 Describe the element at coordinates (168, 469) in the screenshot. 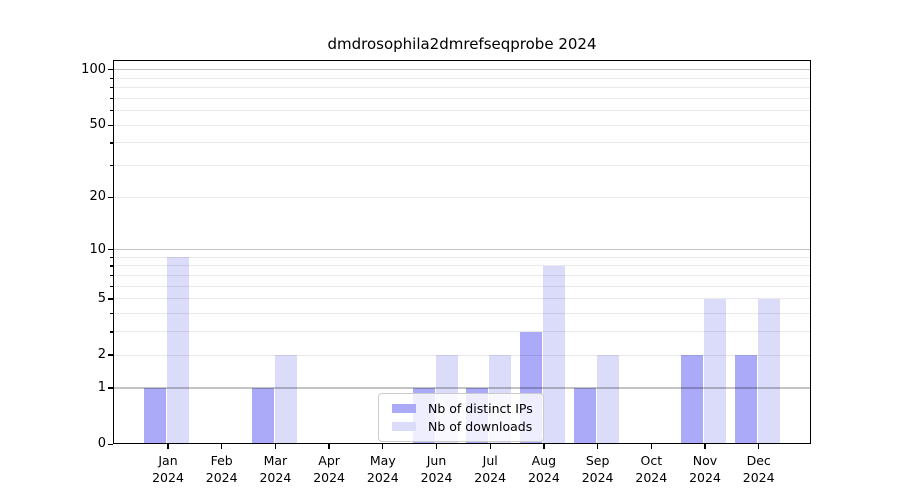

I see `x-tick-label-jan: Jan 2024` at that location.